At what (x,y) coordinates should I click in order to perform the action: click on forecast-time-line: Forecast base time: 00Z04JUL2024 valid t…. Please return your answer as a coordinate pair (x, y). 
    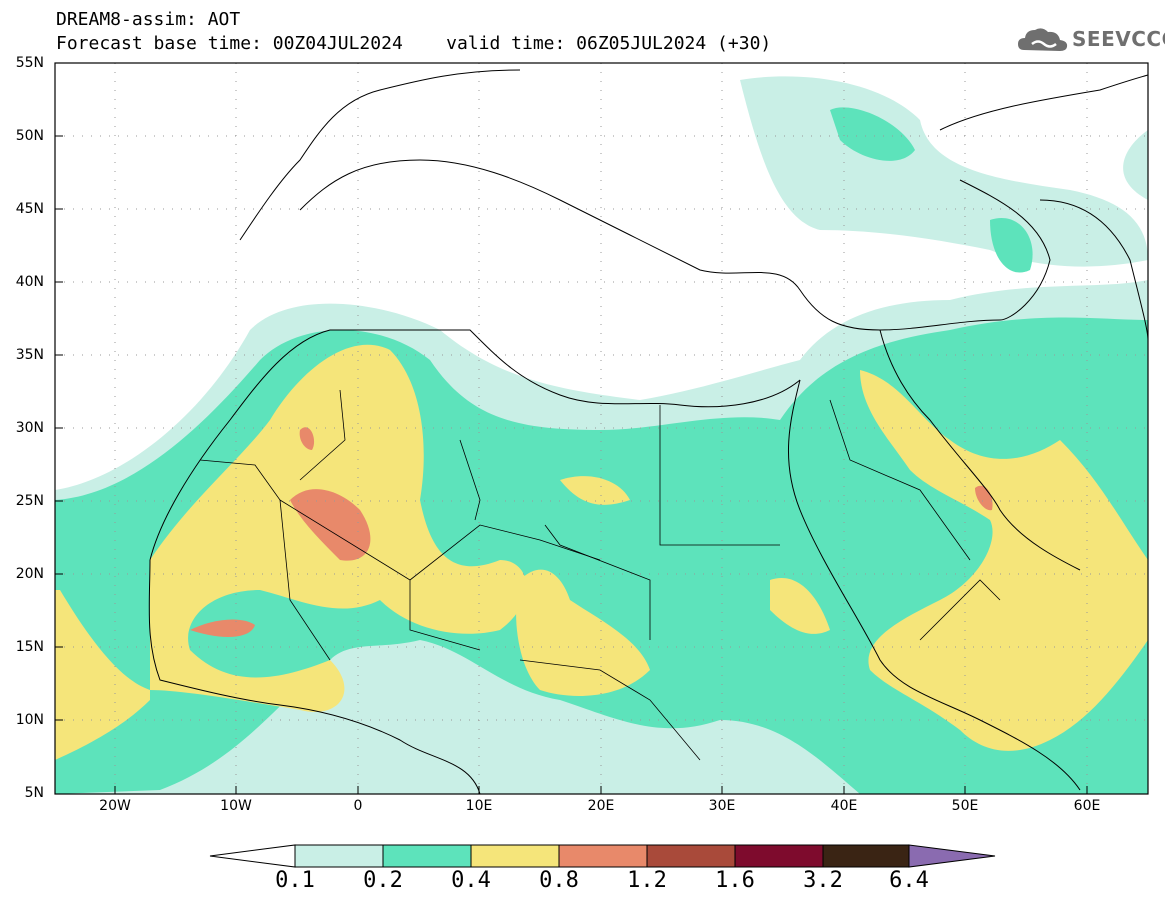
    Looking at the image, I should click on (414, 43).